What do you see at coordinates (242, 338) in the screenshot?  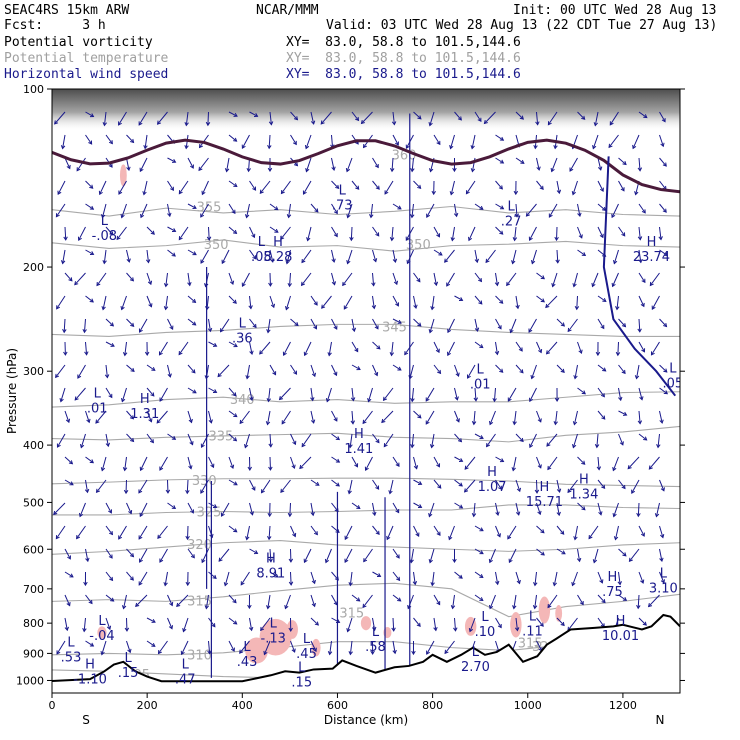 I see `extremum-value: .36` at bounding box center [242, 338].